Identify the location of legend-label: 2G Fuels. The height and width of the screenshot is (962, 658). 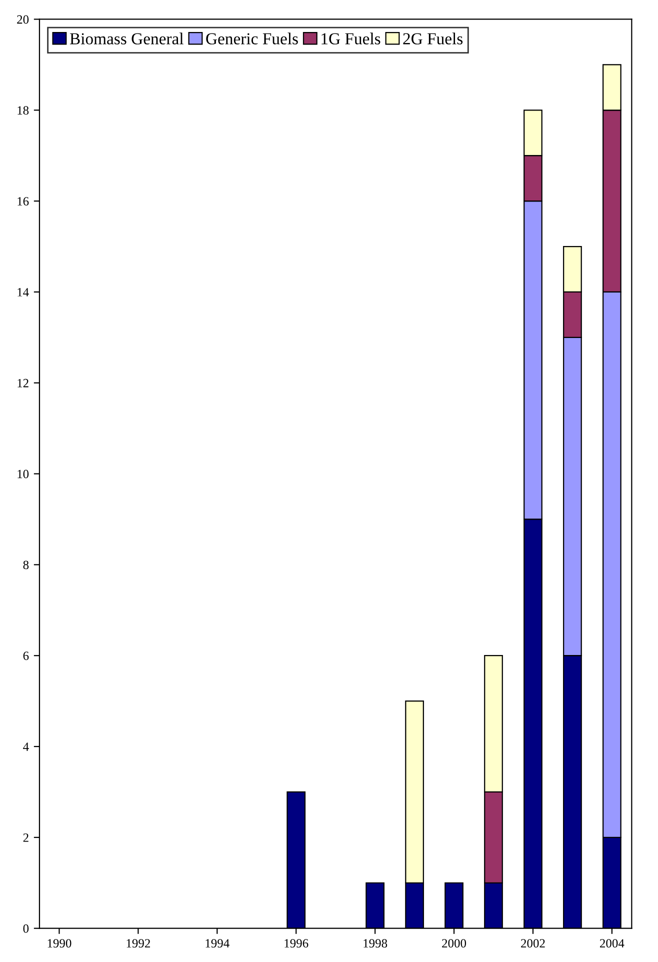
(433, 38).